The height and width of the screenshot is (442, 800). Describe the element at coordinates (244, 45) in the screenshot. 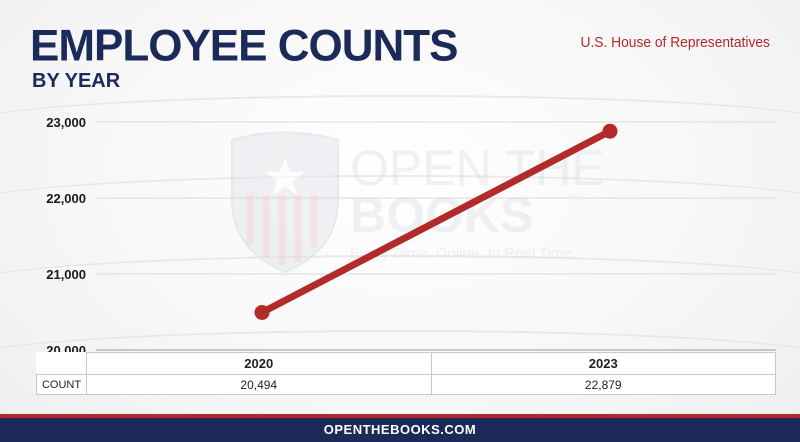

I see `page-title: EMPLOYEE COUNTS` at that location.